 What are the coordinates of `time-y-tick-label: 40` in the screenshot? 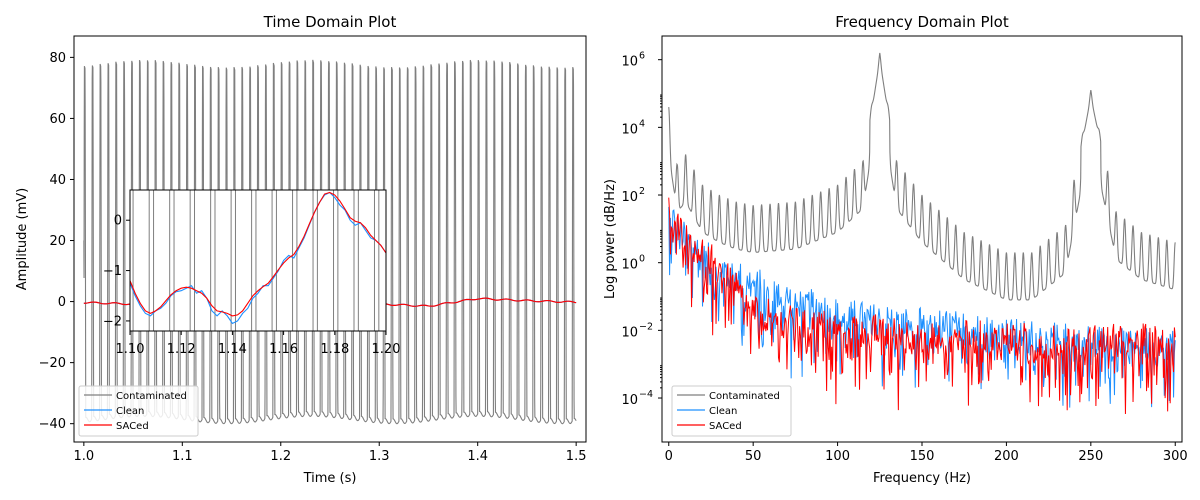 It's located at (57, 180).